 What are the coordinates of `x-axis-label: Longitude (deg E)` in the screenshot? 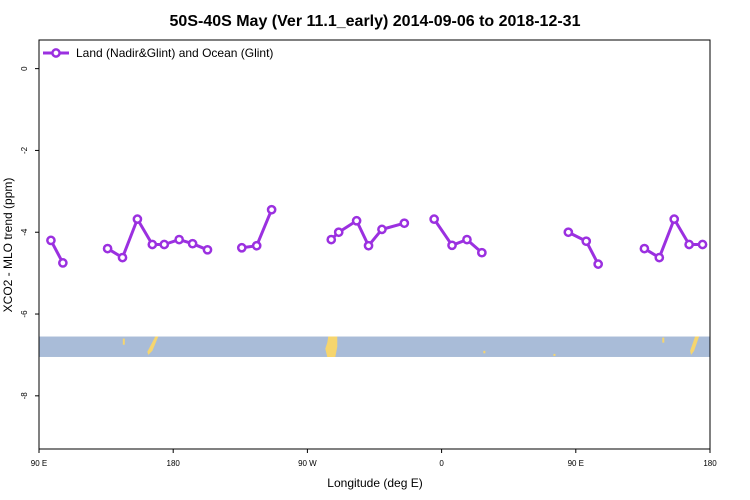 It's located at (374, 483).